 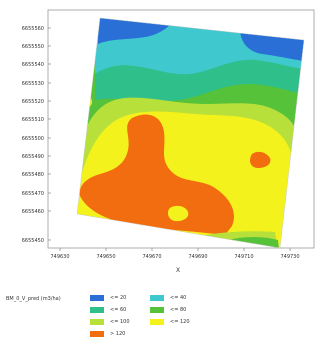 What do you see at coordinates (33, 194) in the screenshot?
I see `y-tick-label: 6655470` at bounding box center [33, 194].